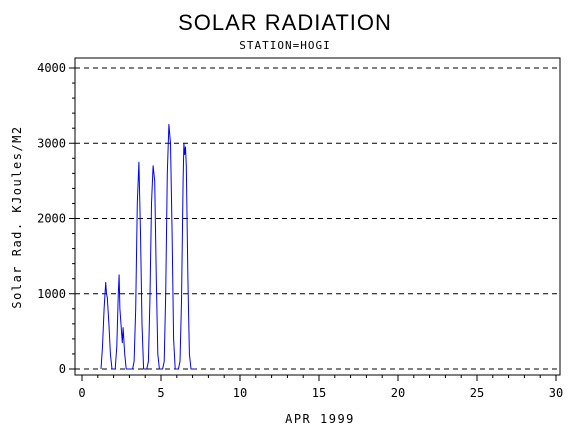 This screenshot has width=570, height=430. What do you see at coordinates (285, 22) in the screenshot?
I see `chart-title: SOLAR RADIATION` at bounding box center [285, 22].